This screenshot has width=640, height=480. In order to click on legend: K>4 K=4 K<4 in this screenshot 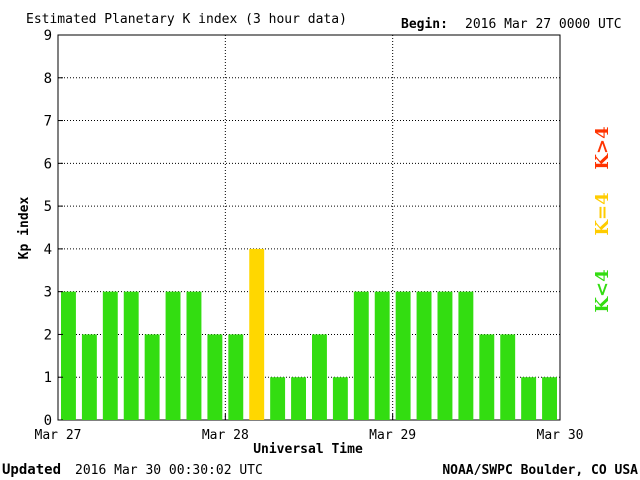, I will do `click(602, 219)`.